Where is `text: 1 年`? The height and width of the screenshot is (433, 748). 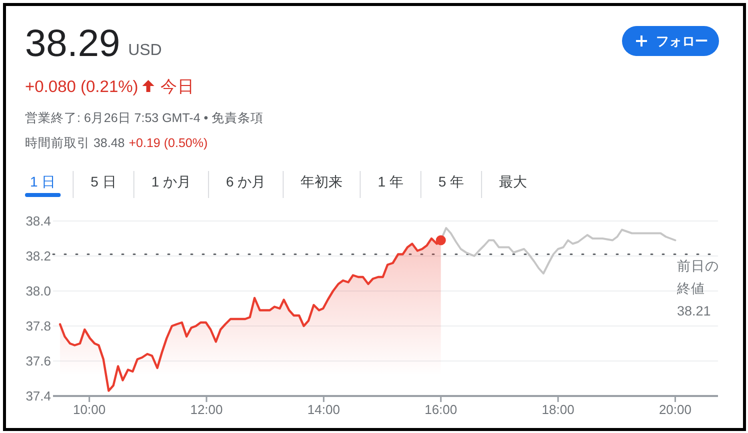
text: 1 年 is located at coordinates (391, 182).